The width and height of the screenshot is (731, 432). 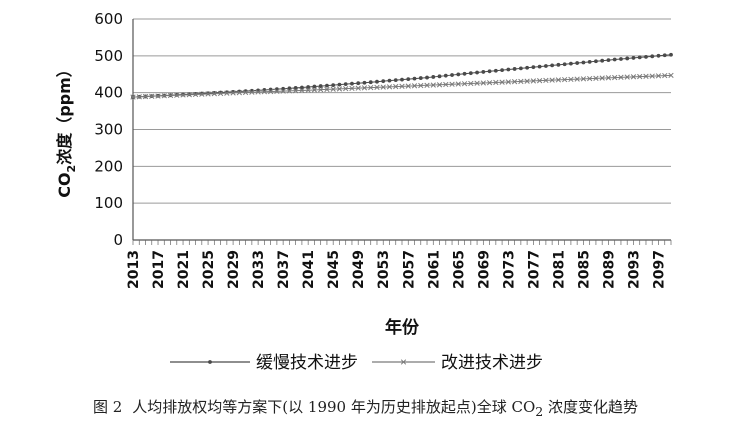 What do you see at coordinates (559, 269) in the screenshot?
I see `x-tick-label: 2081` at bounding box center [559, 269].